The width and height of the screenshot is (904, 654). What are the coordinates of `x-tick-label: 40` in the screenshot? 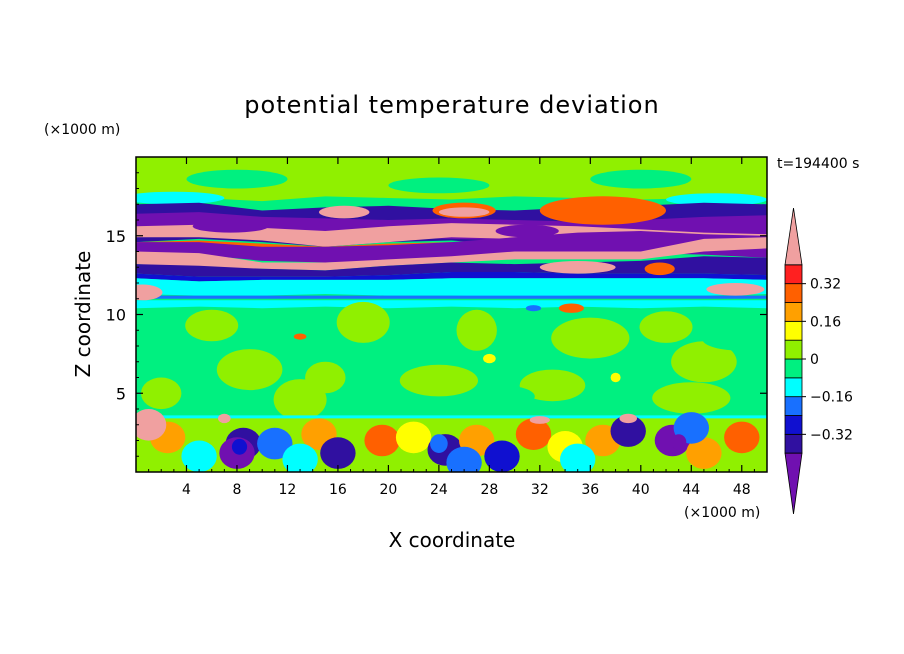 It's located at (641, 490).